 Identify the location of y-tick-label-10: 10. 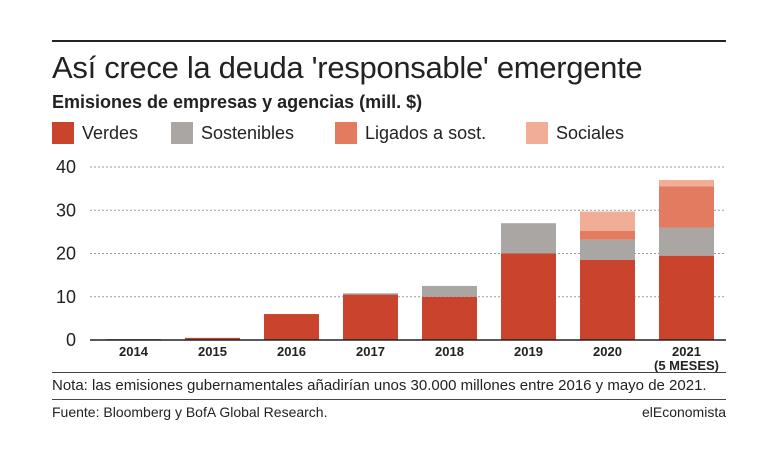
(66, 297).